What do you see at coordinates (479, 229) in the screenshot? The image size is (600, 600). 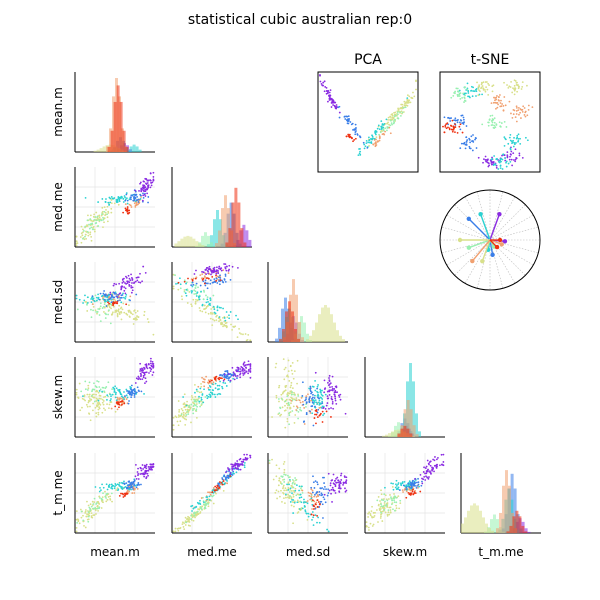 I see `loading-spoke` at bounding box center [479, 229].